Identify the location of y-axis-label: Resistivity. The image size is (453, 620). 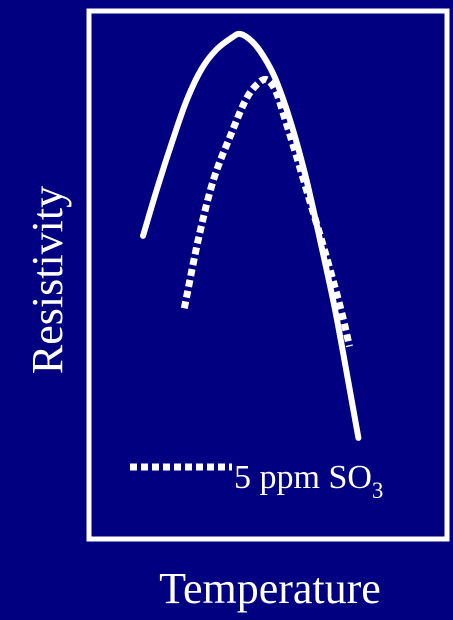
(47, 280).